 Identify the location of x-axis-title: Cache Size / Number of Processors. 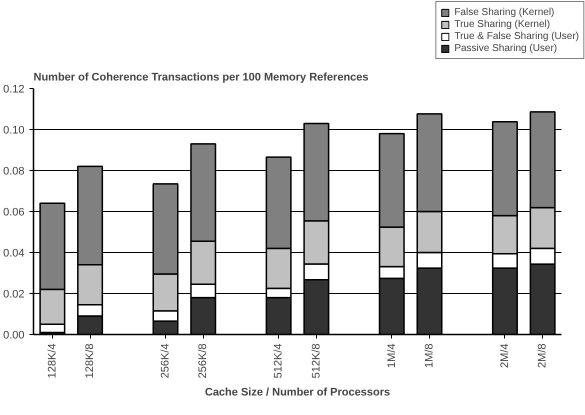
(297, 392).